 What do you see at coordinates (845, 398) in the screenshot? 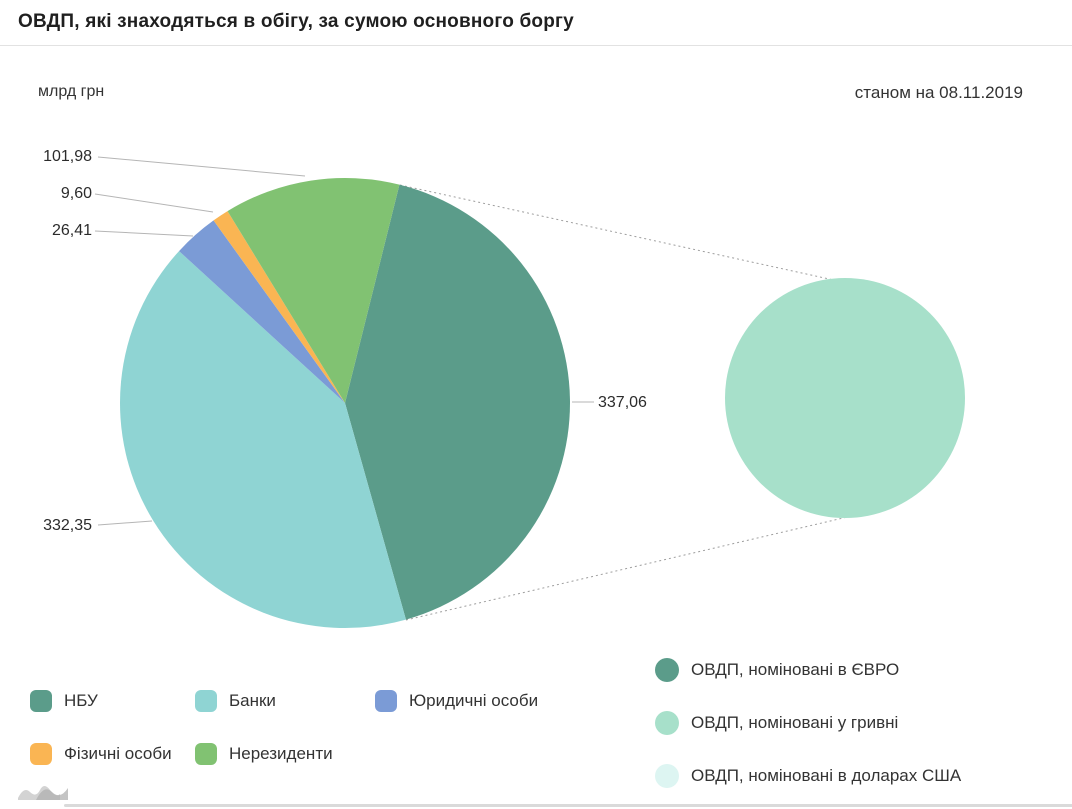
I see `breakout-circle` at bounding box center [845, 398].